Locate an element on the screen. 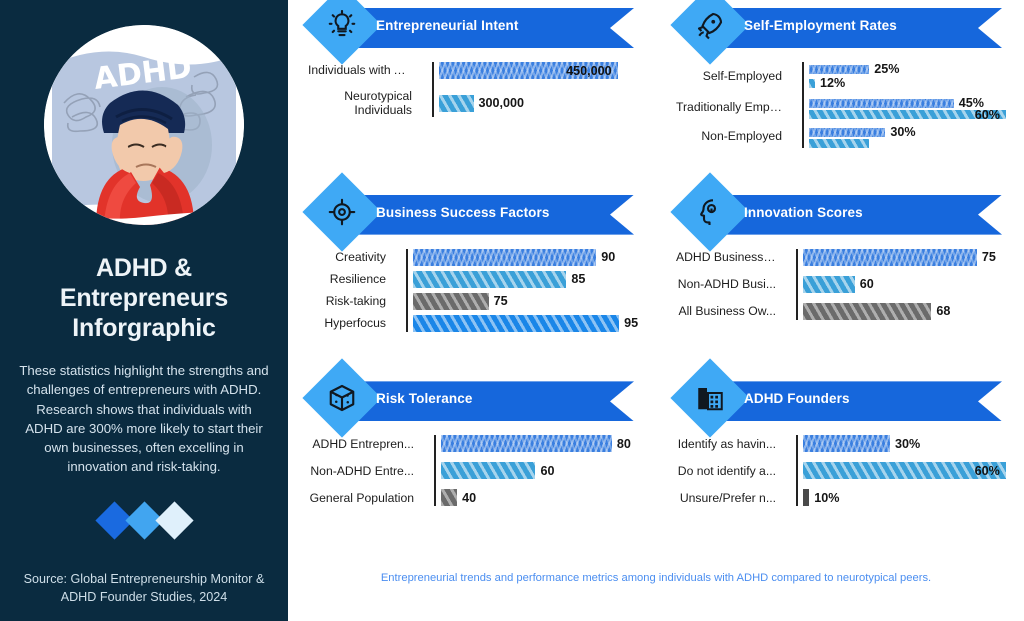  bar-group: 60% is located at coordinates (906, 471).